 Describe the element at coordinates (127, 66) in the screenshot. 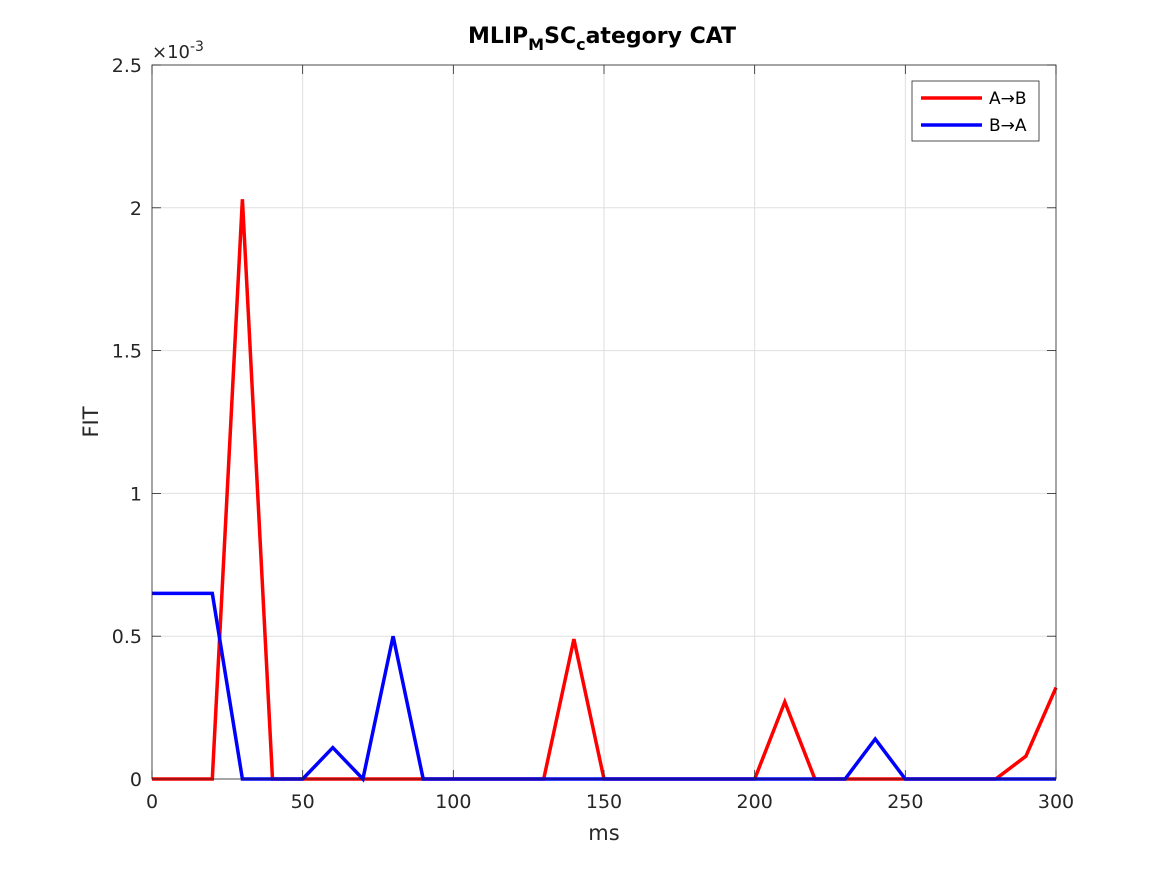

I see `y-tick-label: 2.5` at that location.